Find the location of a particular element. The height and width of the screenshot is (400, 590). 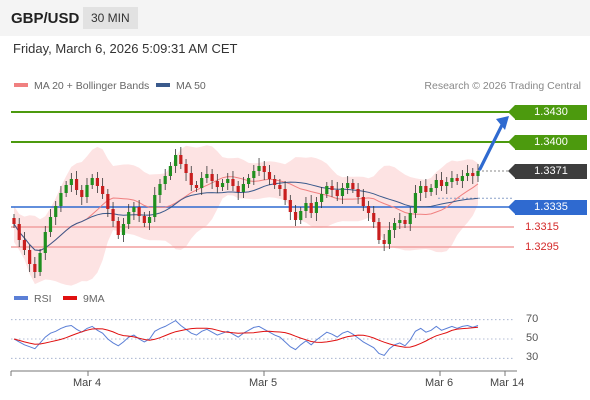

legend-ma50: MA 50 is located at coordinates (181, 86).